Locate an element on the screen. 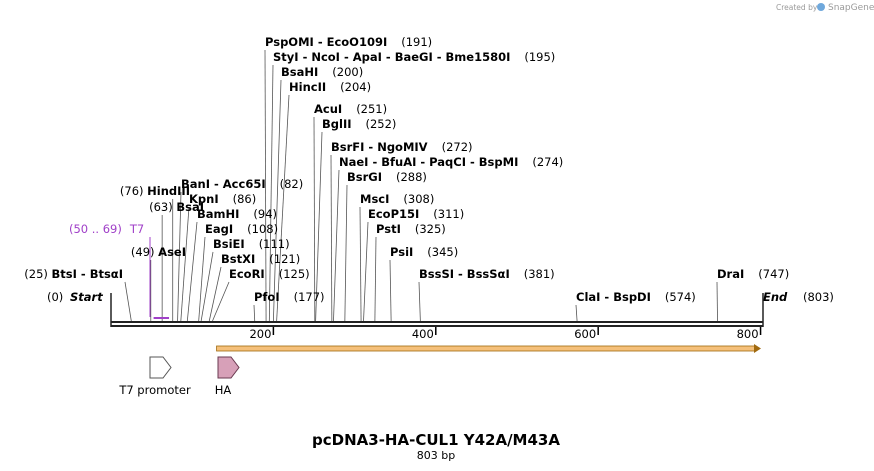  site-label: BsrFI - NgoMIV (272) is located at coordinates (402, 147).